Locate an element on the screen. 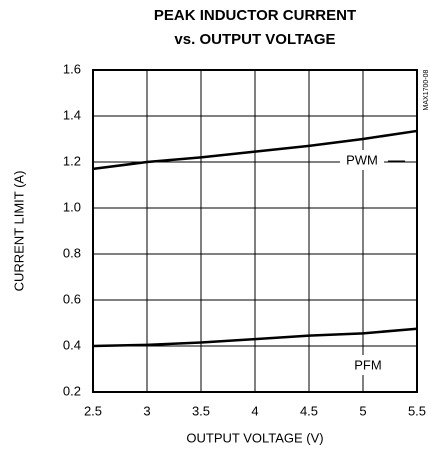 The height and width of the screenshot is (453, 431). series-label: PWM is located at coordinates (362, 159).